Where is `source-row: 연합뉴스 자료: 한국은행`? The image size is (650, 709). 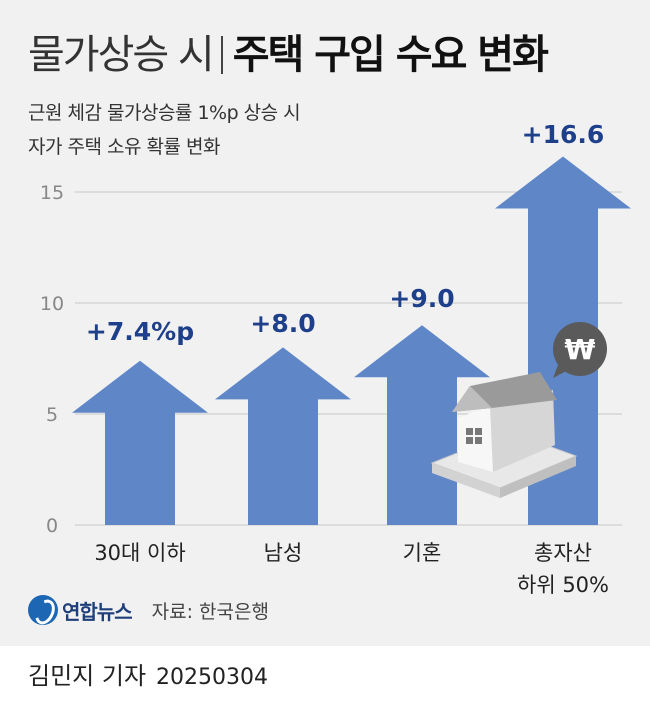
source-row: 연합뉴스 자료: 한국은행 is located at coordinates (148, 610).